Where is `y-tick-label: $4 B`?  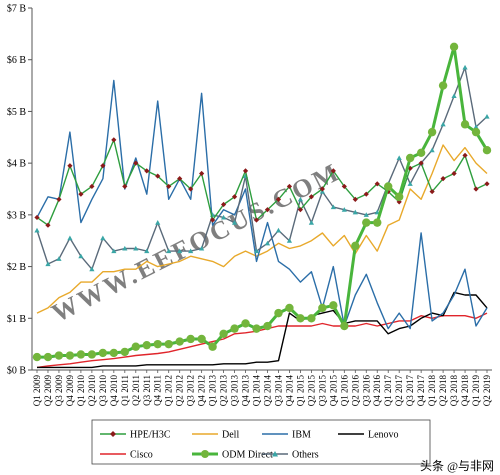
y-tick-label: $4 B is located at coordinates (17, 164).